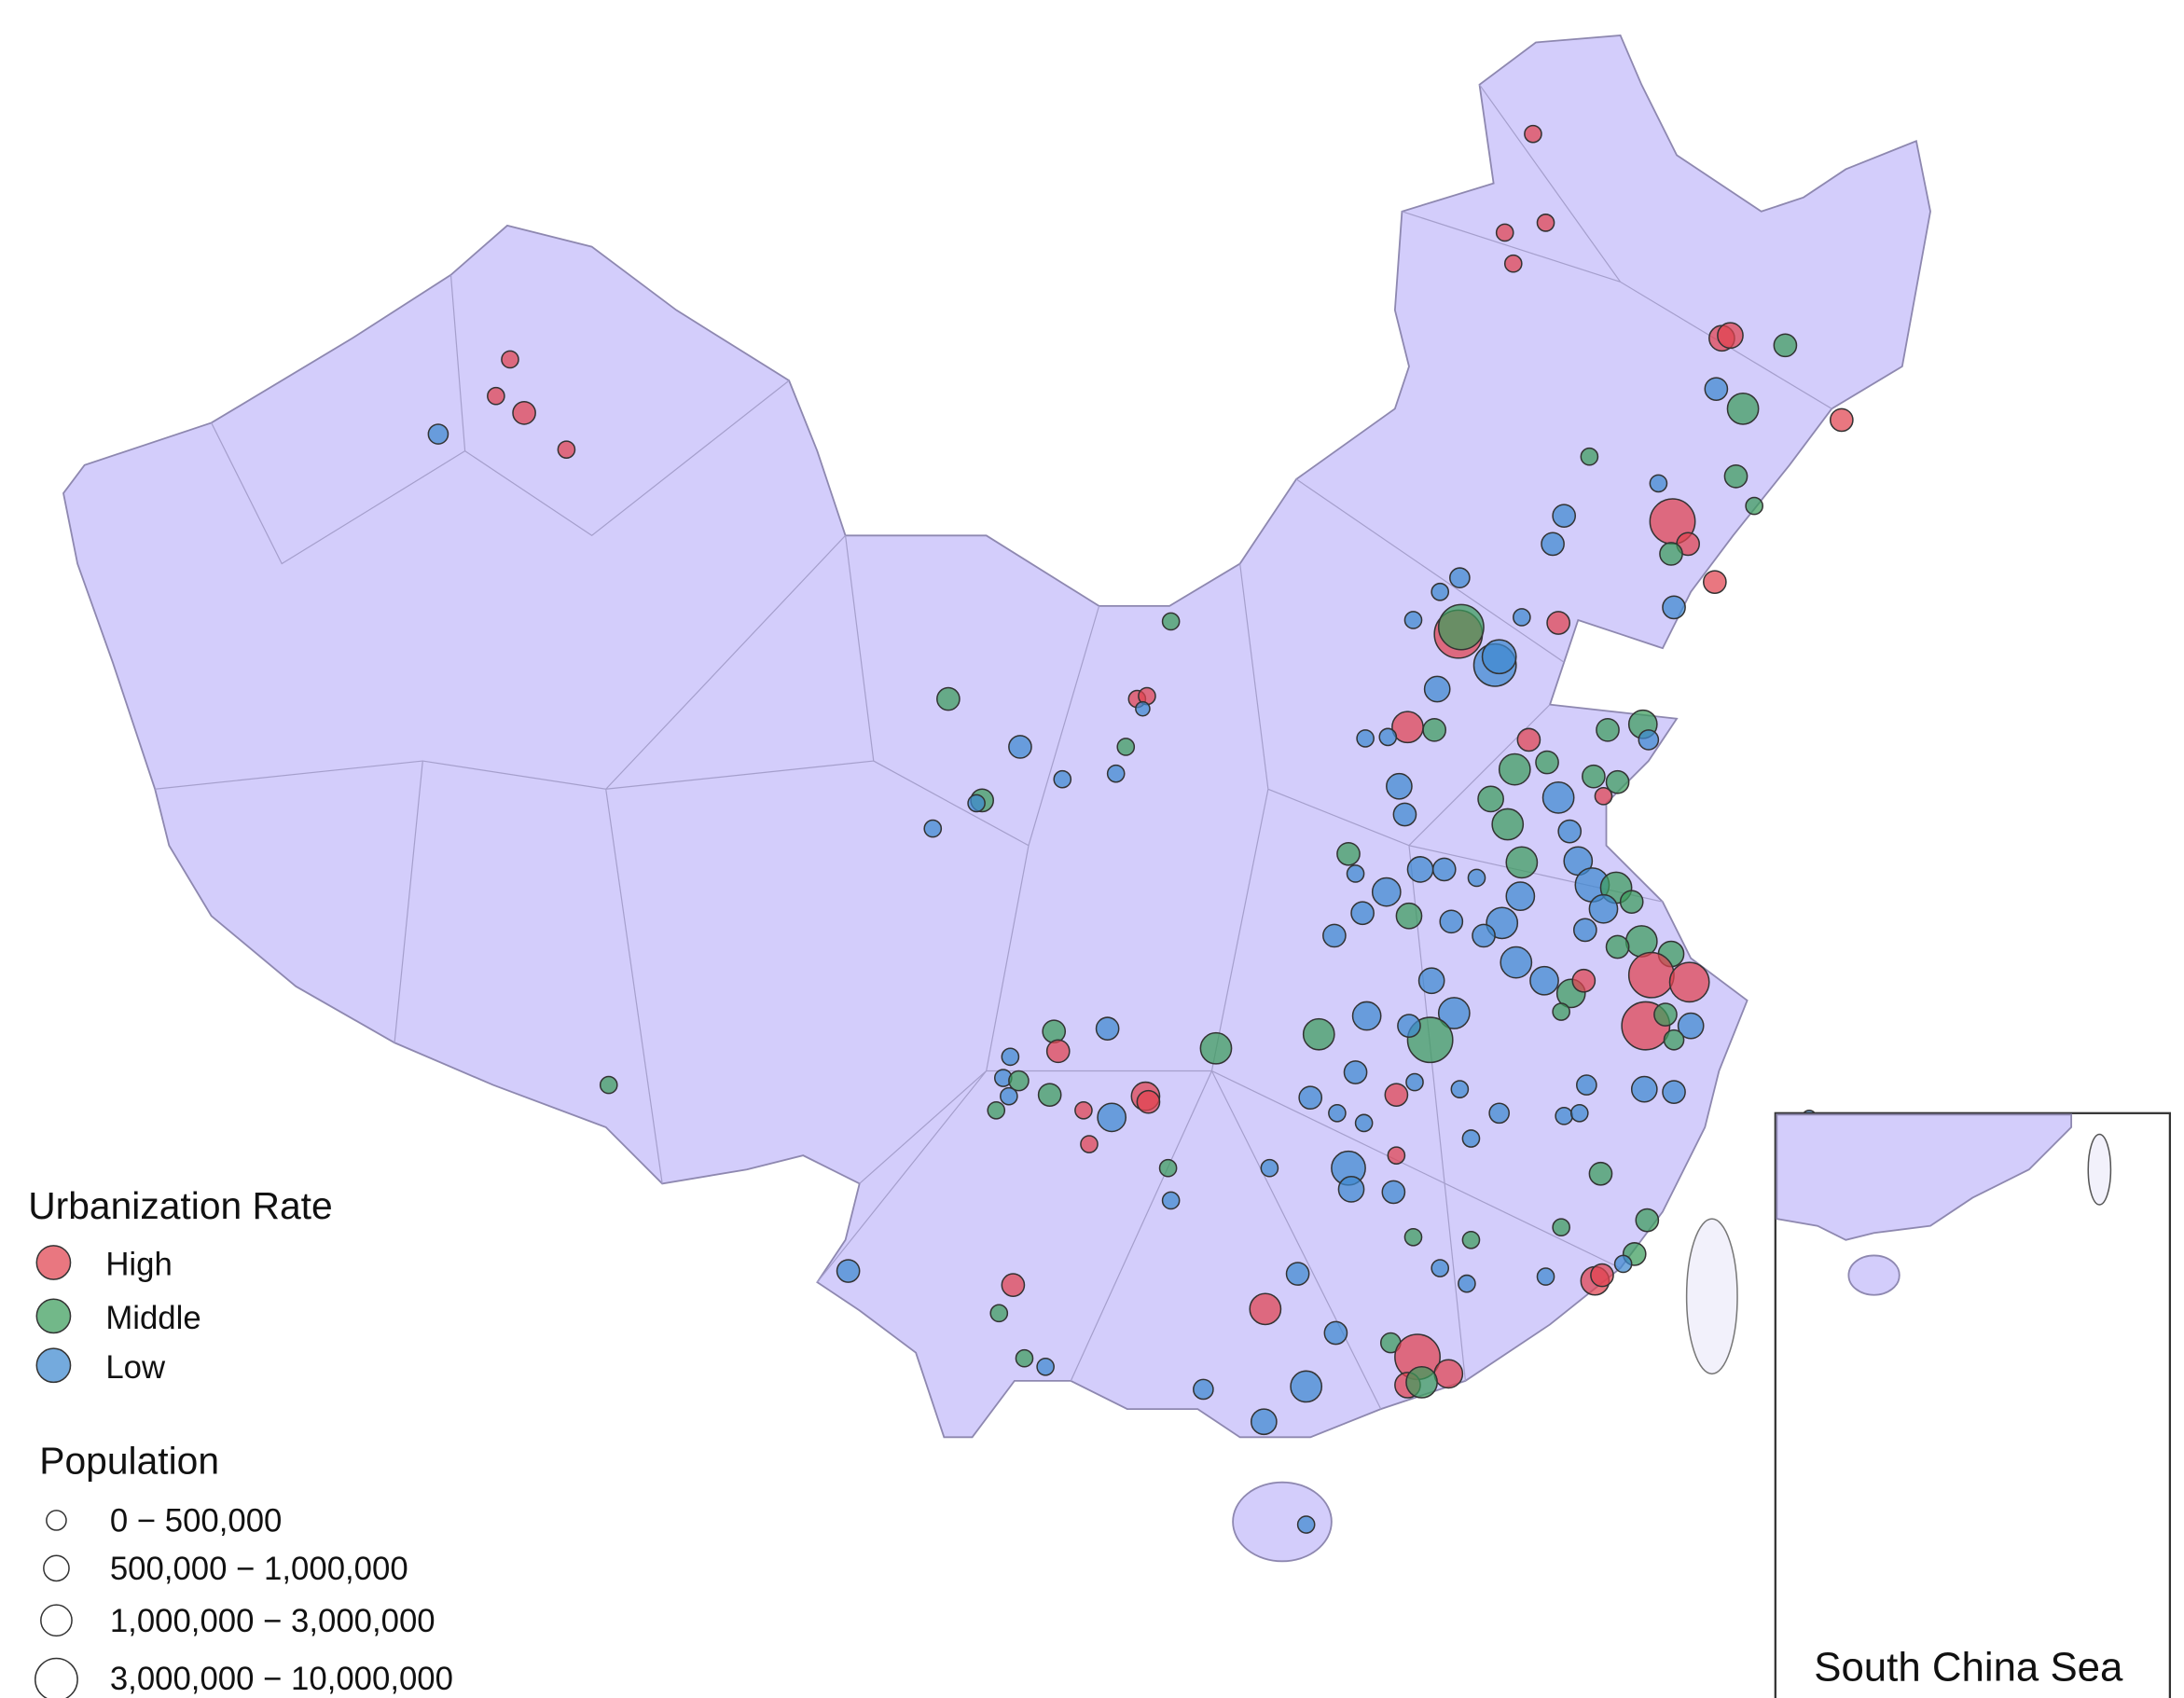 The height and width of the screenshot is (1698, 2184). Describe the element at coordinates (272, 1622) in the screenshot. I see `legend-item: 1,000,000 − 3,000,000` at that location.